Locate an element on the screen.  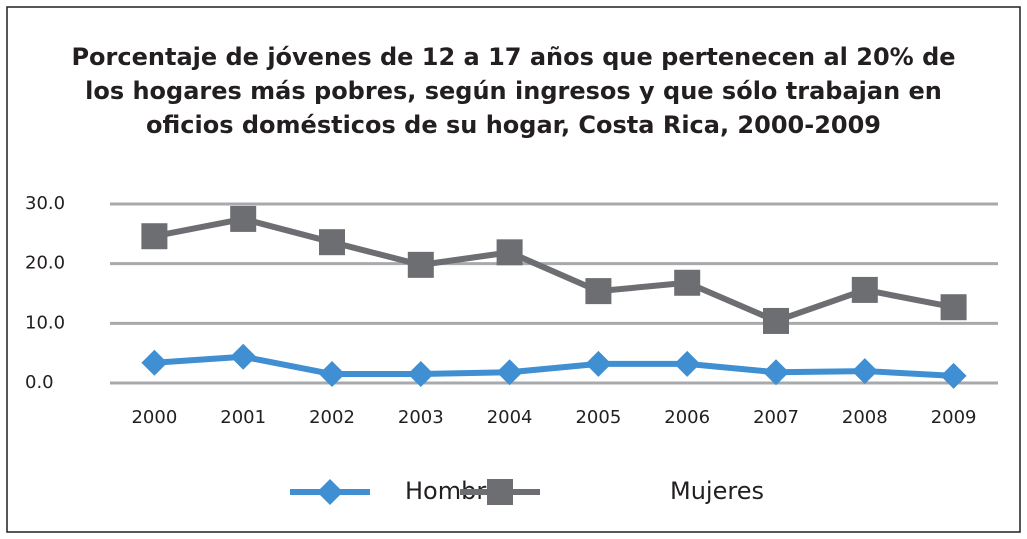
x-tick-label: 2006 is located at coordinates (687, 417).